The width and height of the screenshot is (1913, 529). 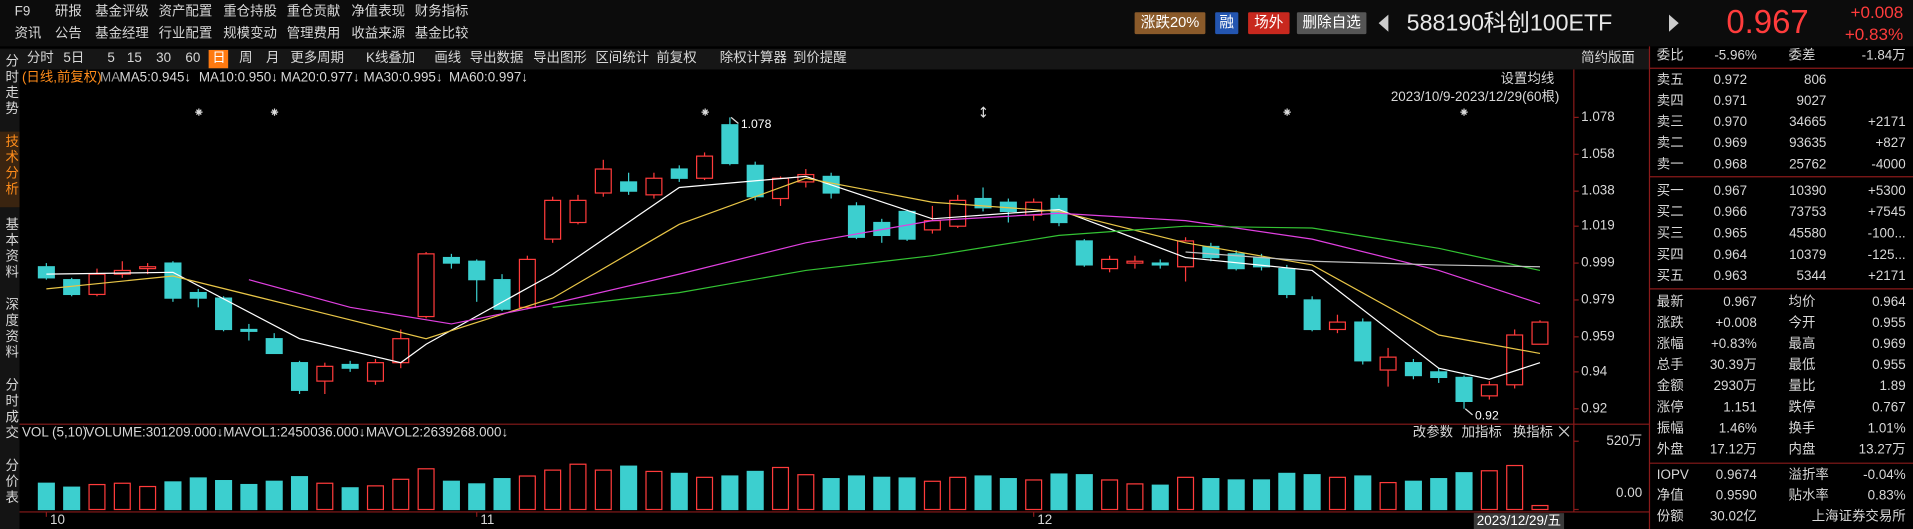 What do you see at coordinates (1807, 233) in the screenshot?
I see `quote-cell: 45580` at bounding box center [1807, 233].